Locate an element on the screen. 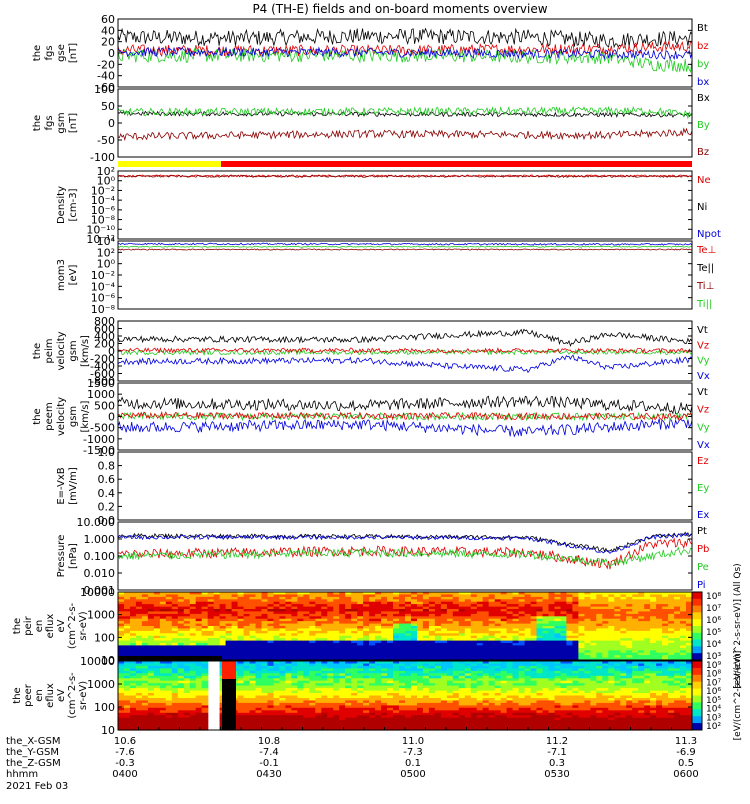 This screenshot has height=804, width=750. y-tick-label: 50 is located at coordinates (108, 106).